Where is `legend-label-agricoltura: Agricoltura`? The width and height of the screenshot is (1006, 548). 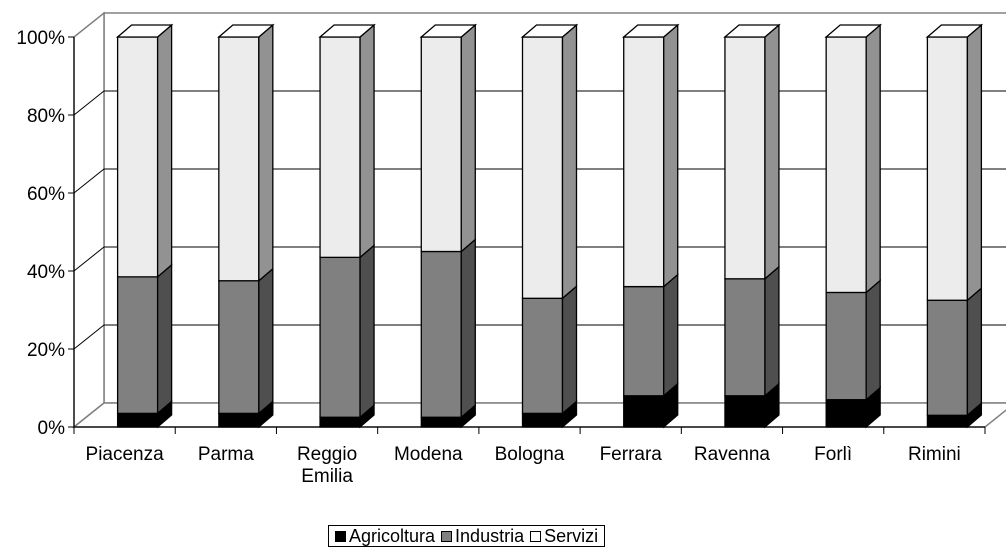
legend-label-agricoltura: Agricoltura is located at coordinates (392, 535).